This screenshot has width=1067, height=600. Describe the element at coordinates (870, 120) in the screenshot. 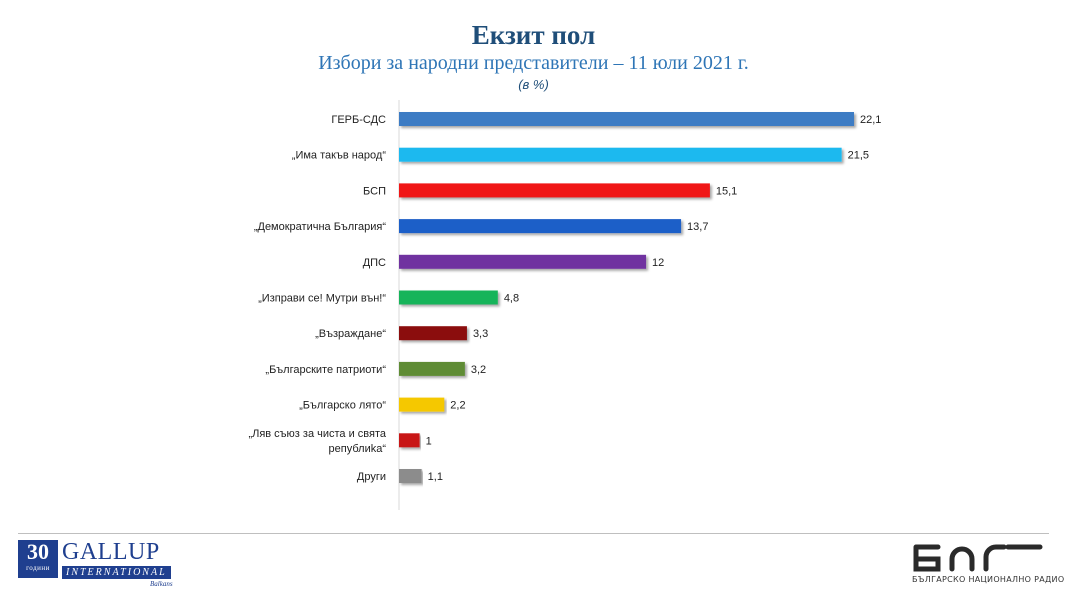

I see `data-label: 22,1` at that location.